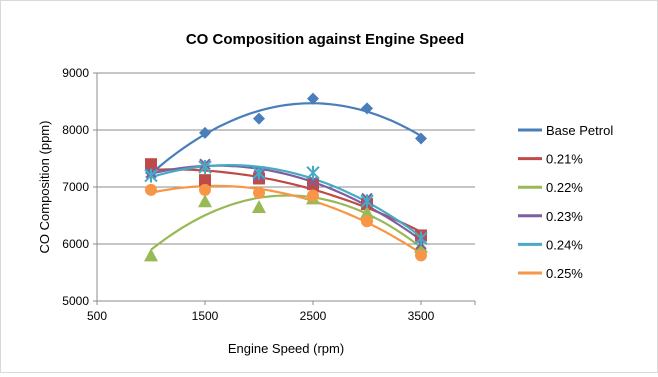 The width and height of the screenshot is (658, 377). Describe the element at coordinates (205, 316) in the screenshot. I see `x-tick-label: 1500` at that location.